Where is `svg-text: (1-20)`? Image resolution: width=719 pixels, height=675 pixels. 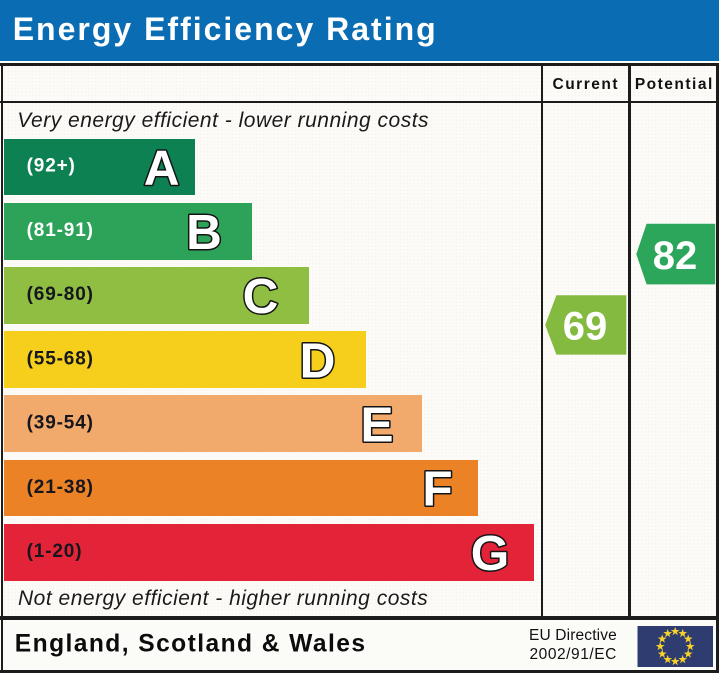 svg-text: (1-20) is located at coordinates (55, 551).